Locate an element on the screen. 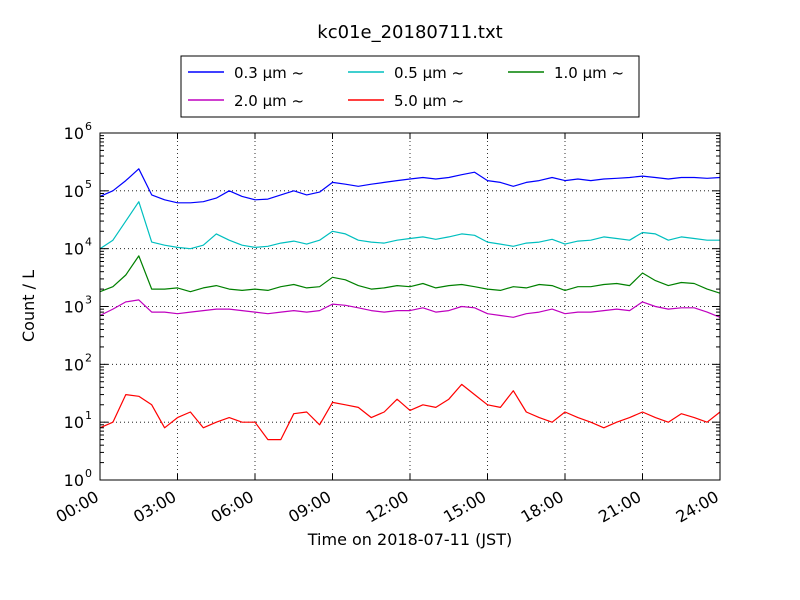 Image resolution: width=800 pixels, height=600 pixels. x-tick-label: 21:00 is located at coordinates (619, 507).